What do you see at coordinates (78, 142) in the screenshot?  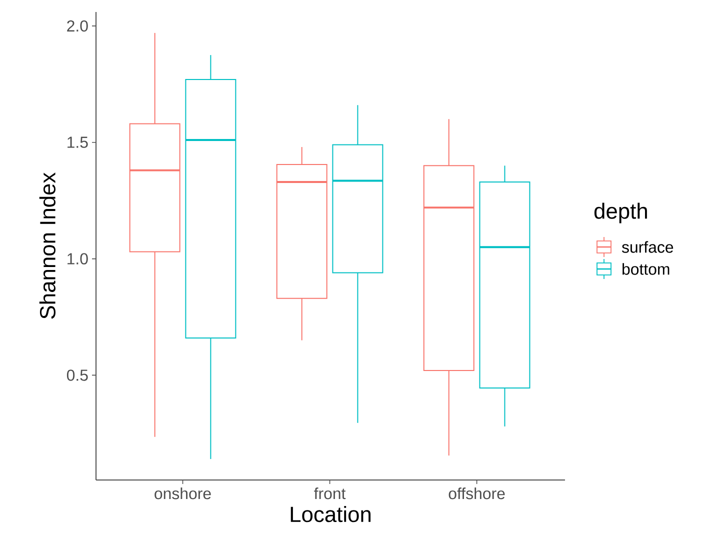 I see `y-tick-label: 1.5` at bounding box center [78, 142].